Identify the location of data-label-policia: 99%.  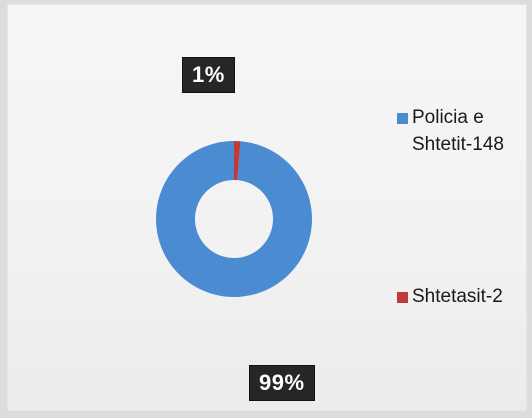
(282, 383).